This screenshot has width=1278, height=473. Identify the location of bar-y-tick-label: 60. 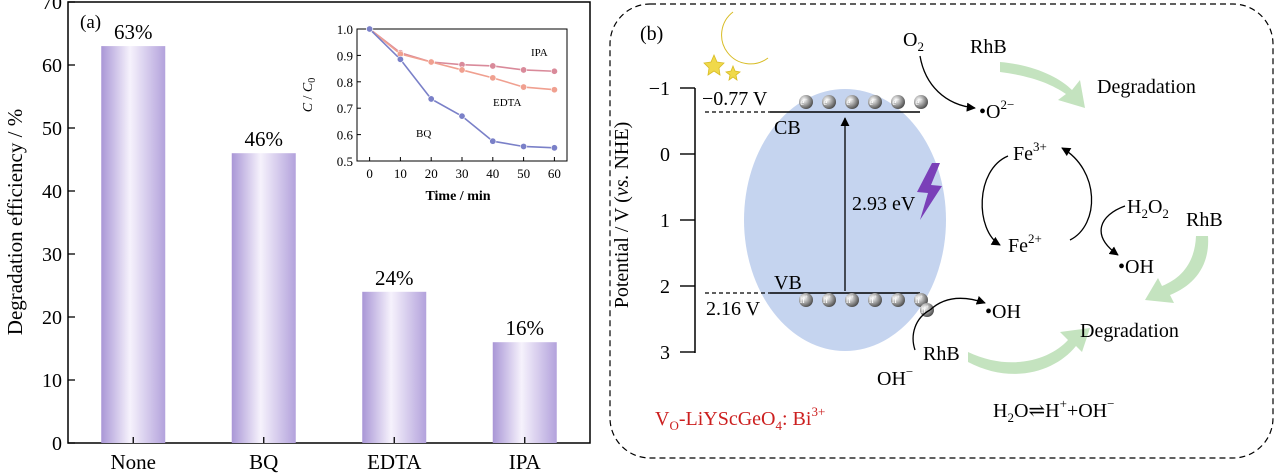
(52, 66).